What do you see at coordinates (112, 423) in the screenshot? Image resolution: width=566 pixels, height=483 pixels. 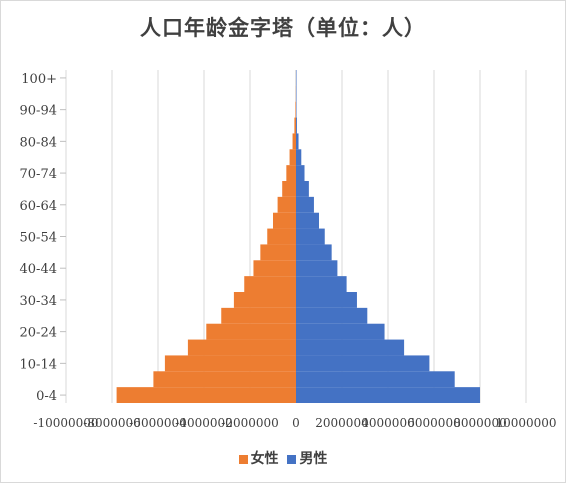 I see `x-tick-label: -8000000` at bounding box center [112, 423].